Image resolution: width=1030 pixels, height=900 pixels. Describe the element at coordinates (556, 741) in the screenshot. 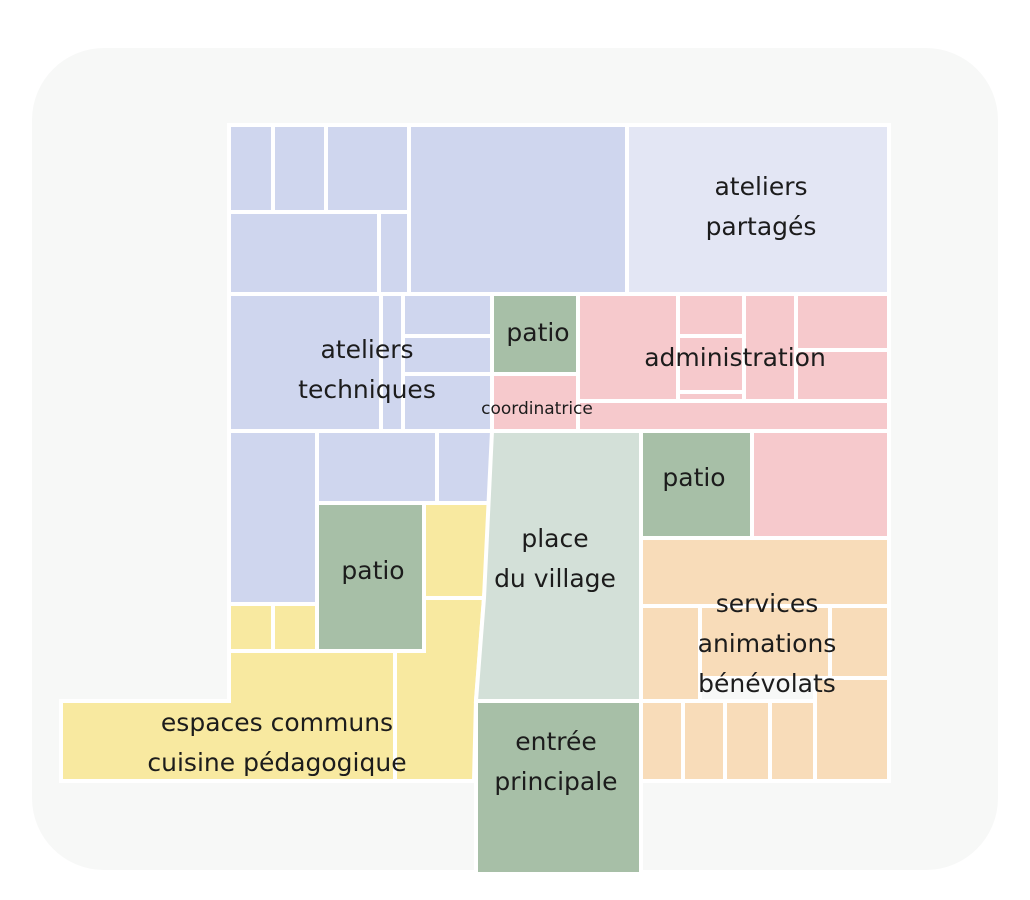

I see `label-entree-line1: entrée` at that location.